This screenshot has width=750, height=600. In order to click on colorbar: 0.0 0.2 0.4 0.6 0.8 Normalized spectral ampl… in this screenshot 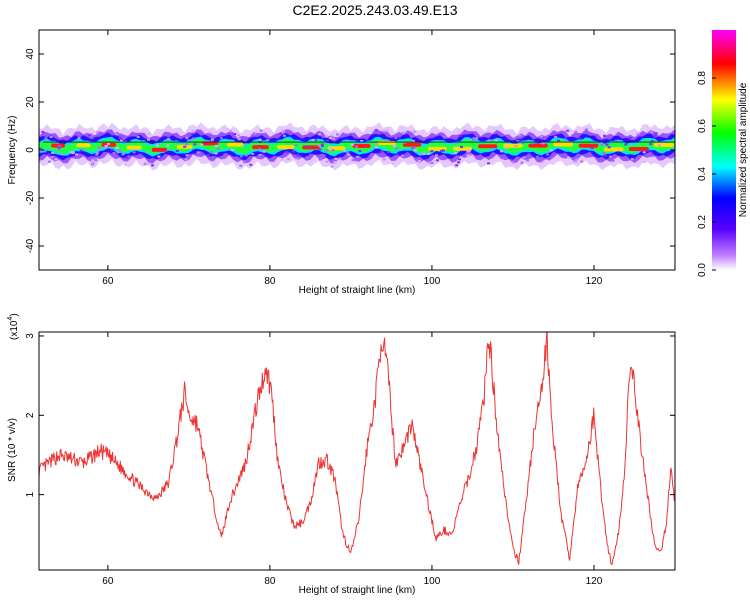, I will do `click(723, 153)`.